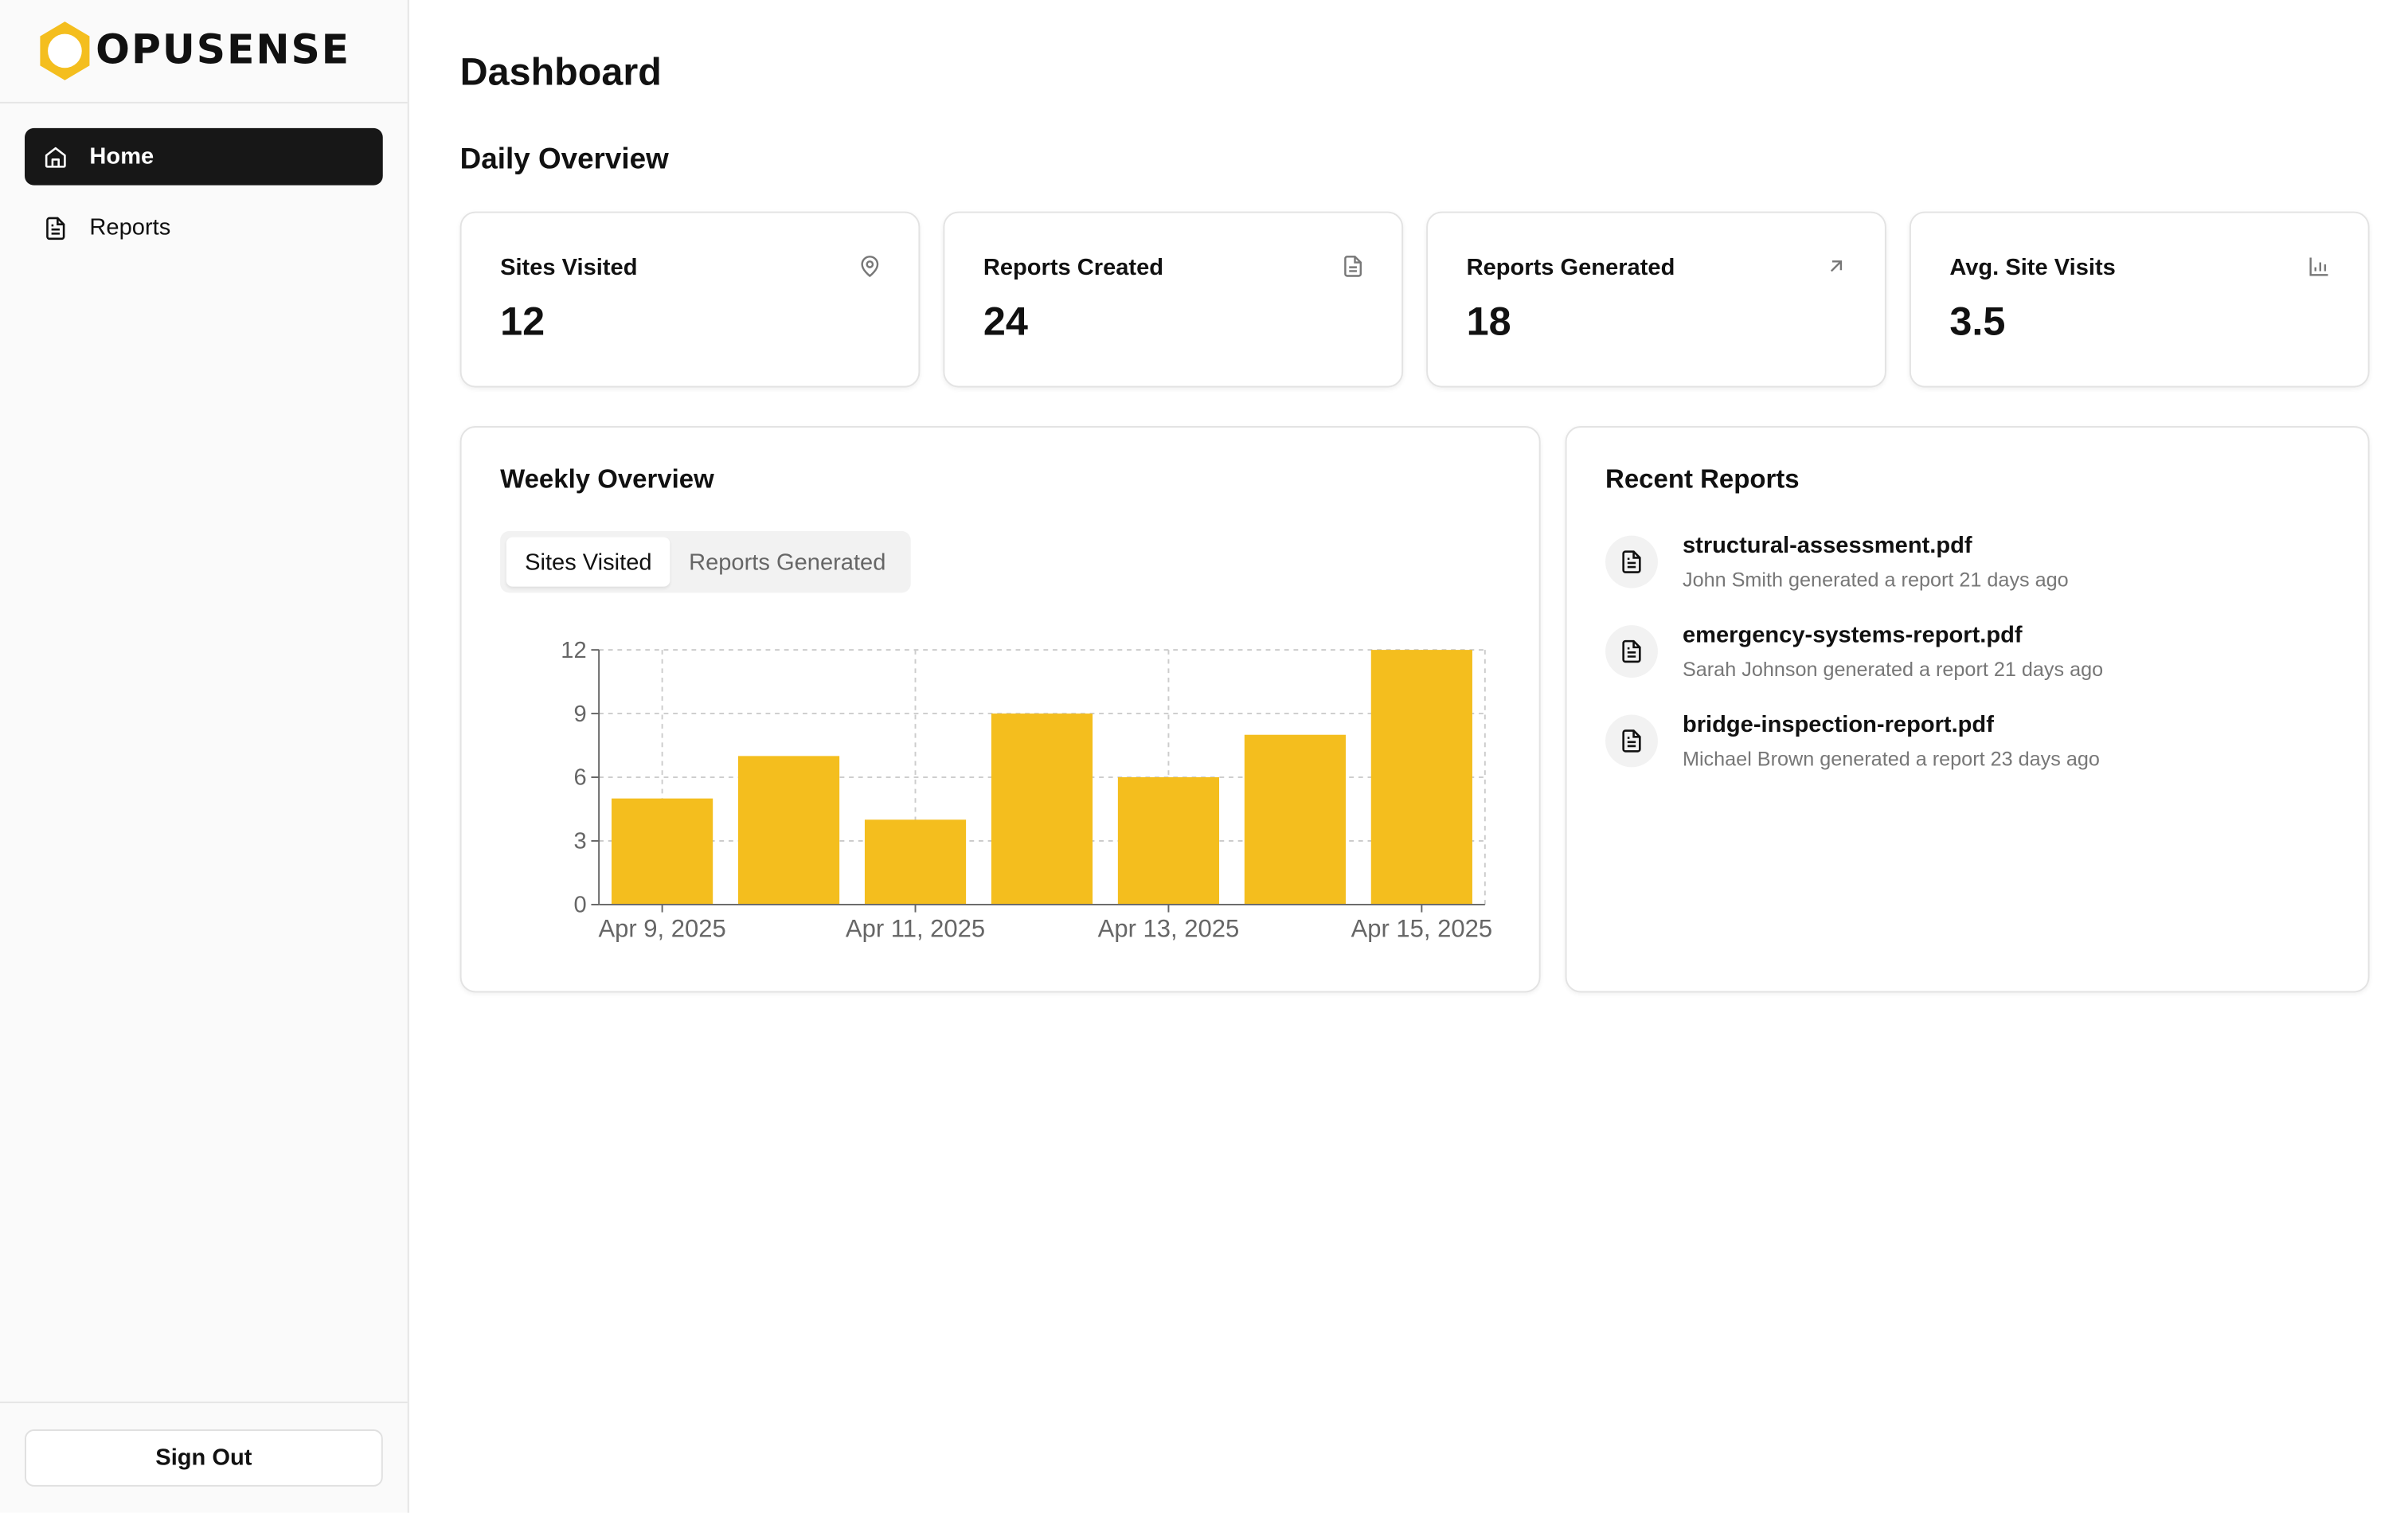 This screenshot has height=1513, width=2408. Describe the element at coordinates (2032, 267) in the screenshot. I see `stat-label: Avg. Site Visits` at that location.